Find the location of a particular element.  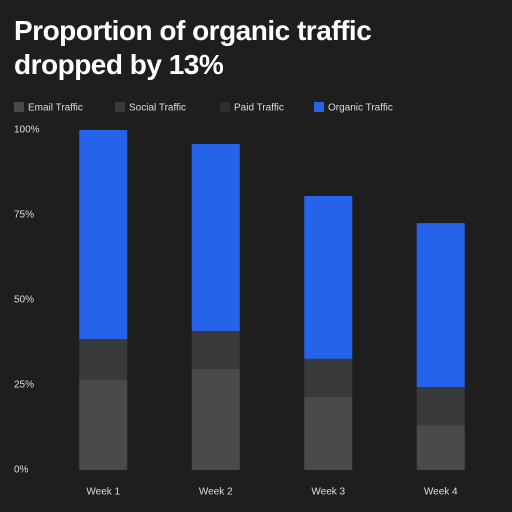

y-tick-label: 75% is located at coordinates (24, 215).